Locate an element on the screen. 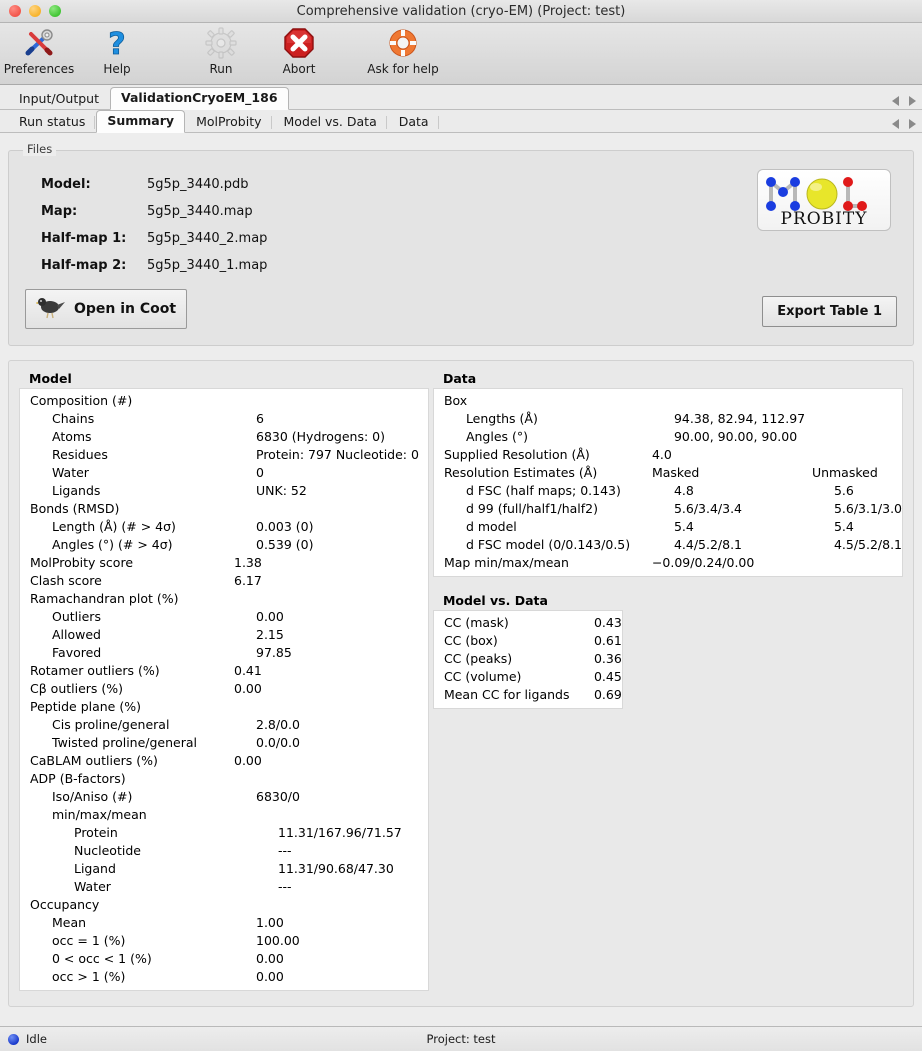 This screenshot has width=922, height=1051. table-row: Angles (°) (# > 4σ) 0.539 (0) is located at coordinates (224, 545).